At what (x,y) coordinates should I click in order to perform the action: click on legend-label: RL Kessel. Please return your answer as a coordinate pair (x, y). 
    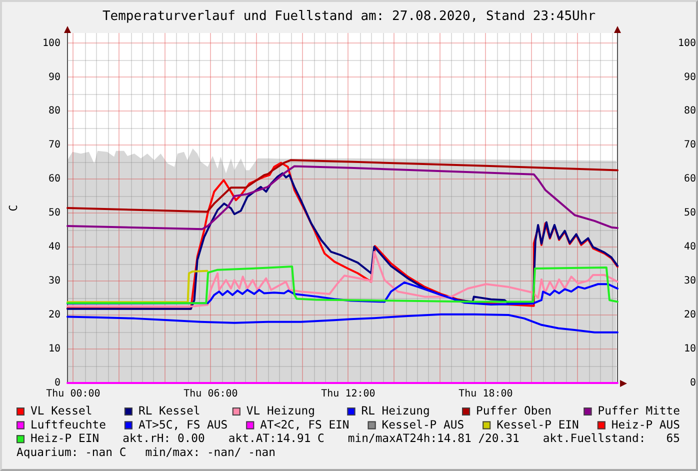
    Looking at the image, I should click on (169, 410).